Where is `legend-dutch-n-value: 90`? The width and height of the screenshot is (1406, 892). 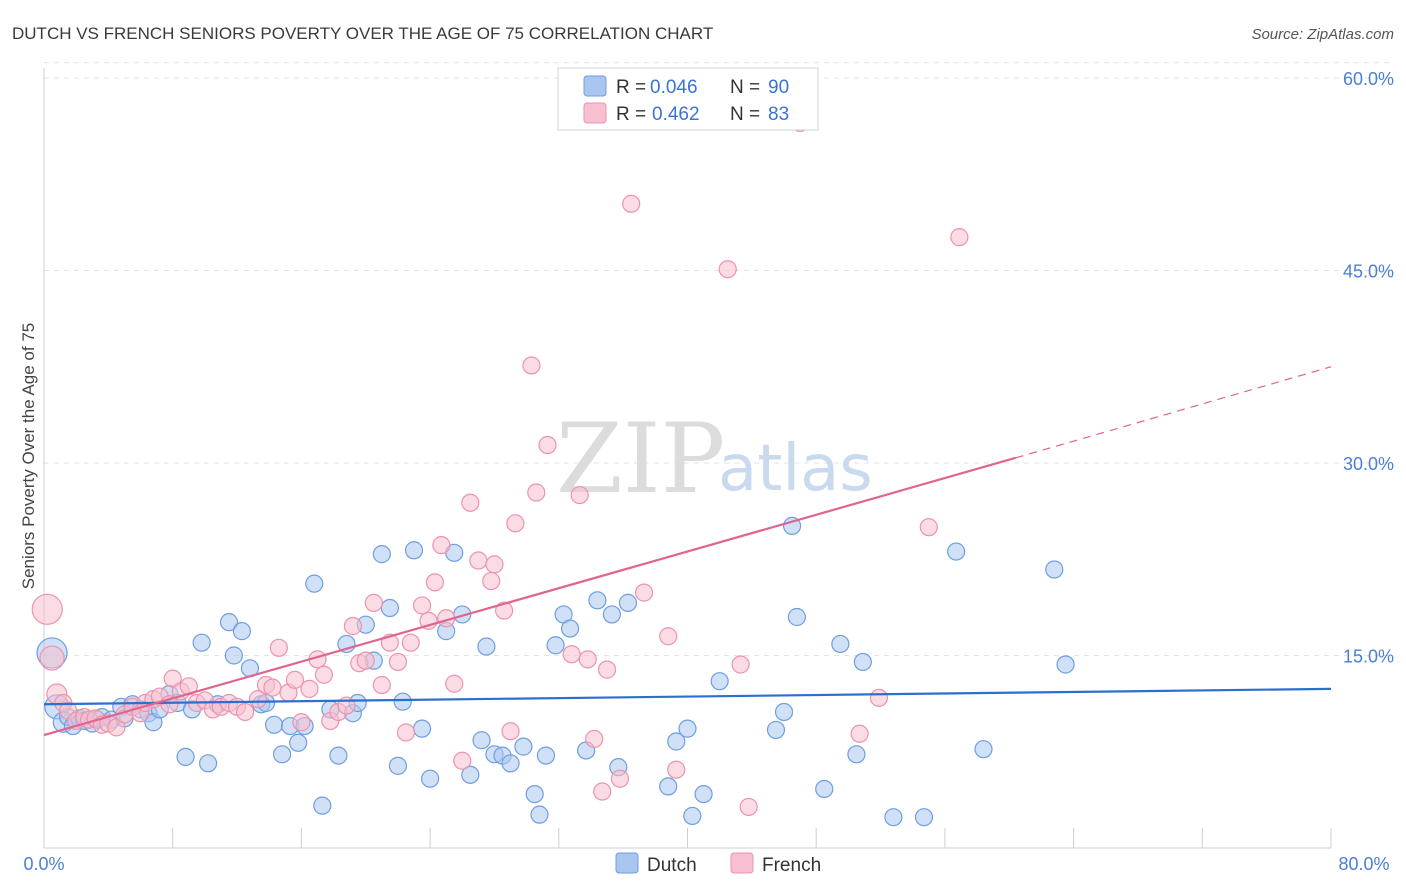
legend-dutch-n-value: 90 is located at coordinates (778, 87).